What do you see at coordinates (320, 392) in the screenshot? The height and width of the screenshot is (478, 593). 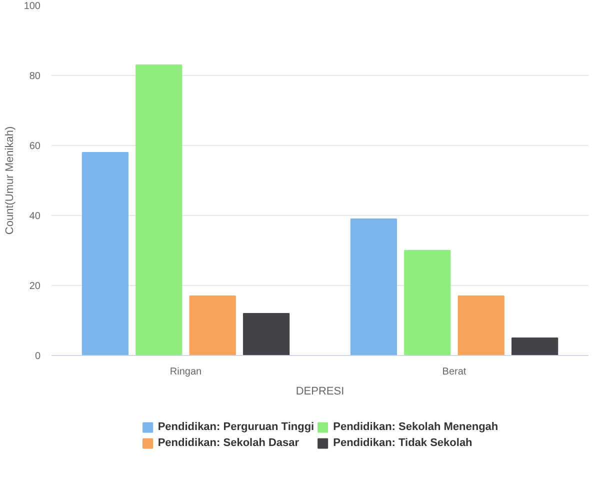 I see `x-axis-title: DEPRESI` at bounding box center [320, 392].